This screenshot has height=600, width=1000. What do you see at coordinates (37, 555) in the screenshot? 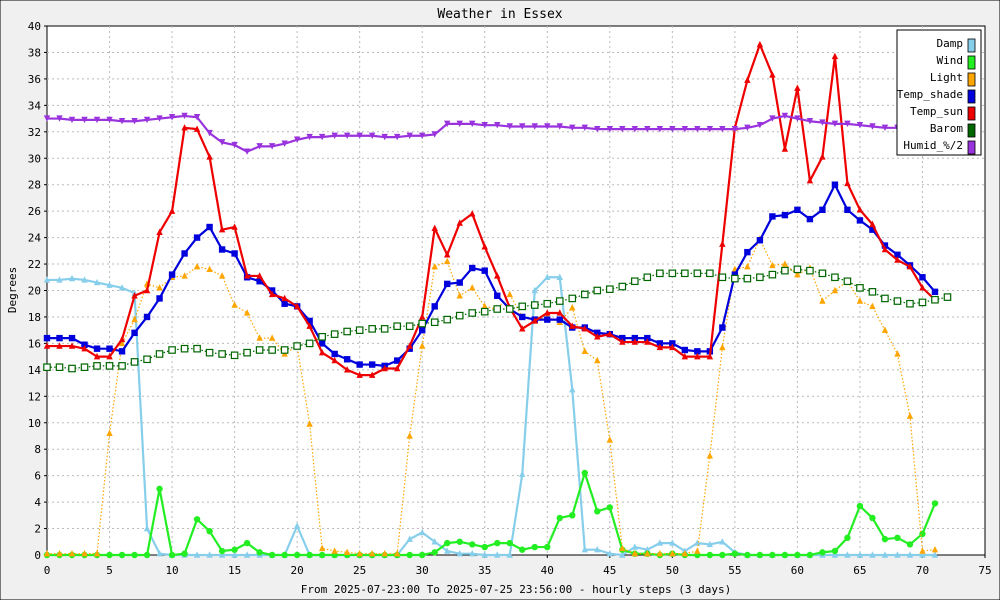
I see `y-tick-label: 0` at bounding box center [37, 555].